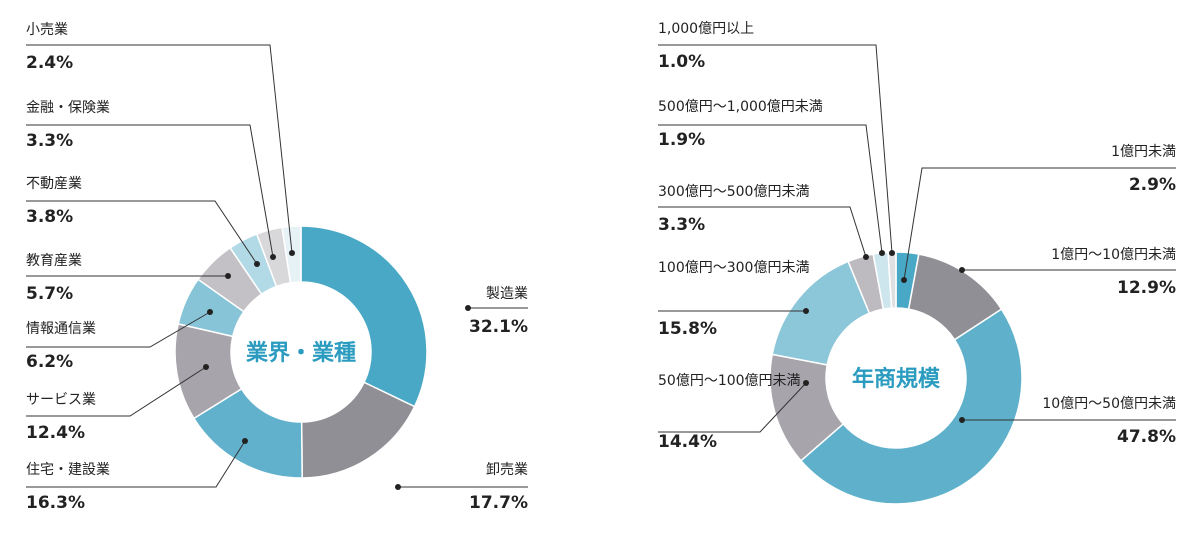 The image size is (1200, 540). What do you see at coordinates (245, 441) in the screenshot?
I see `leader-dot-housing-construction` at bounding box center [245, 441].